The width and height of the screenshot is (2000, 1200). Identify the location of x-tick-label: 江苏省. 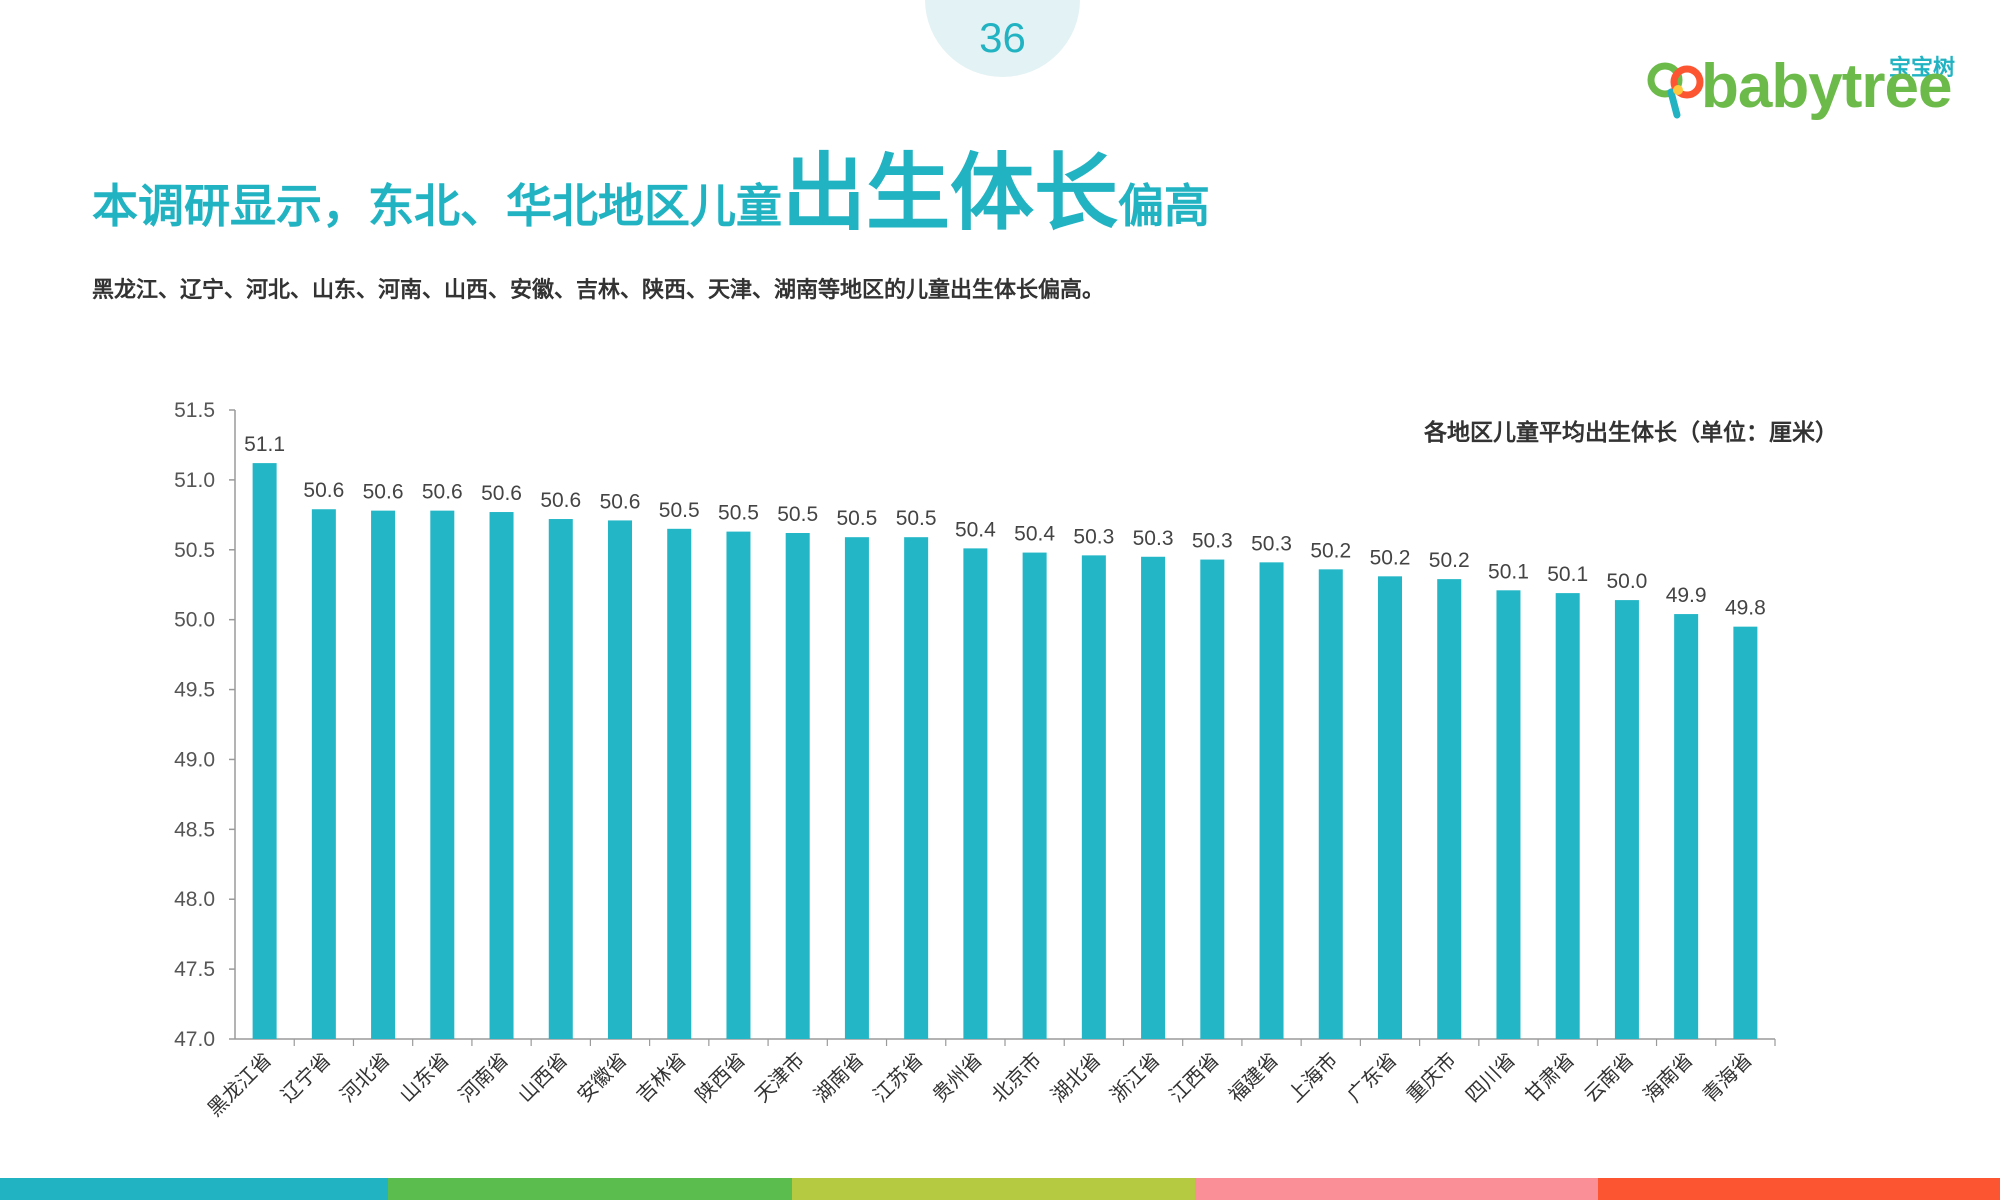
(897, 1077).